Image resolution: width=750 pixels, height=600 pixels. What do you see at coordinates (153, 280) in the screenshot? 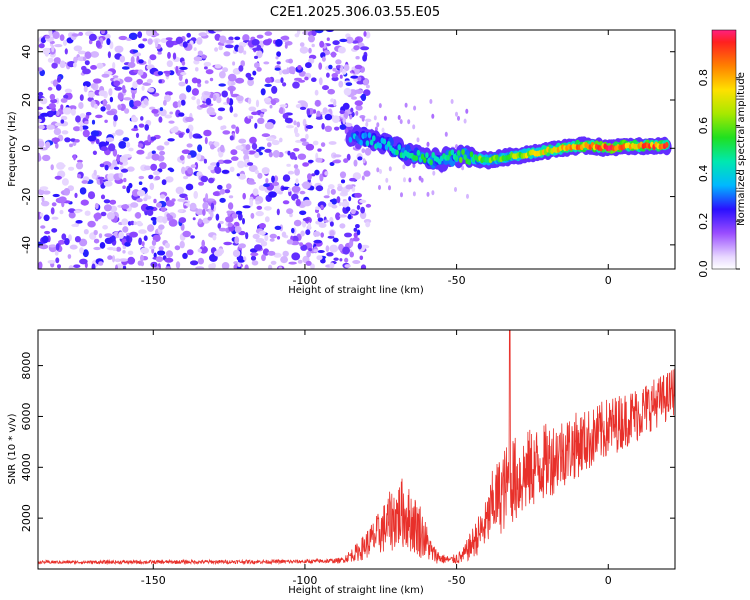
I see `spec-xtick-label: -150` at bounding box center [153, 280].